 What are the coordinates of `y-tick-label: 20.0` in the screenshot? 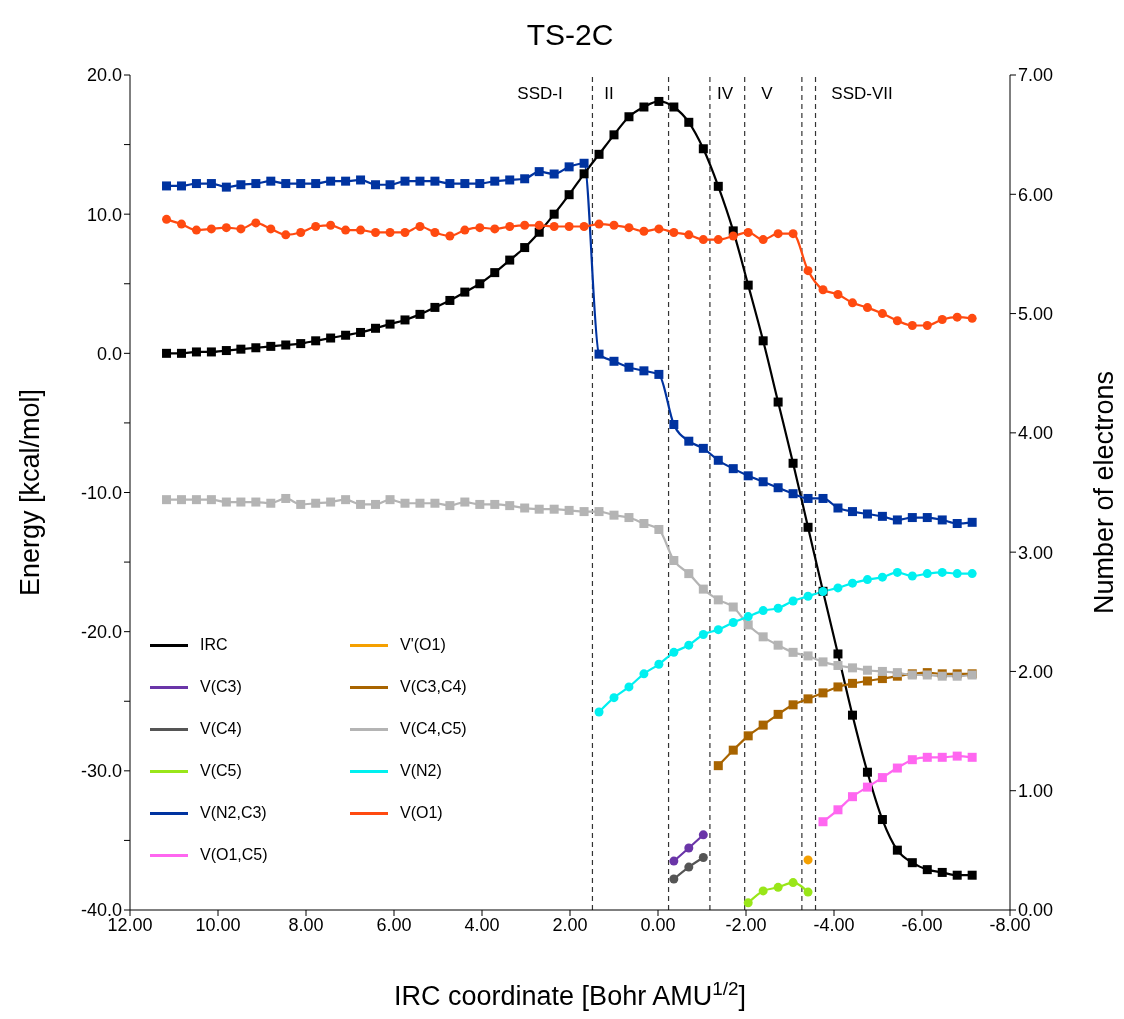 It's located at (104, 75).